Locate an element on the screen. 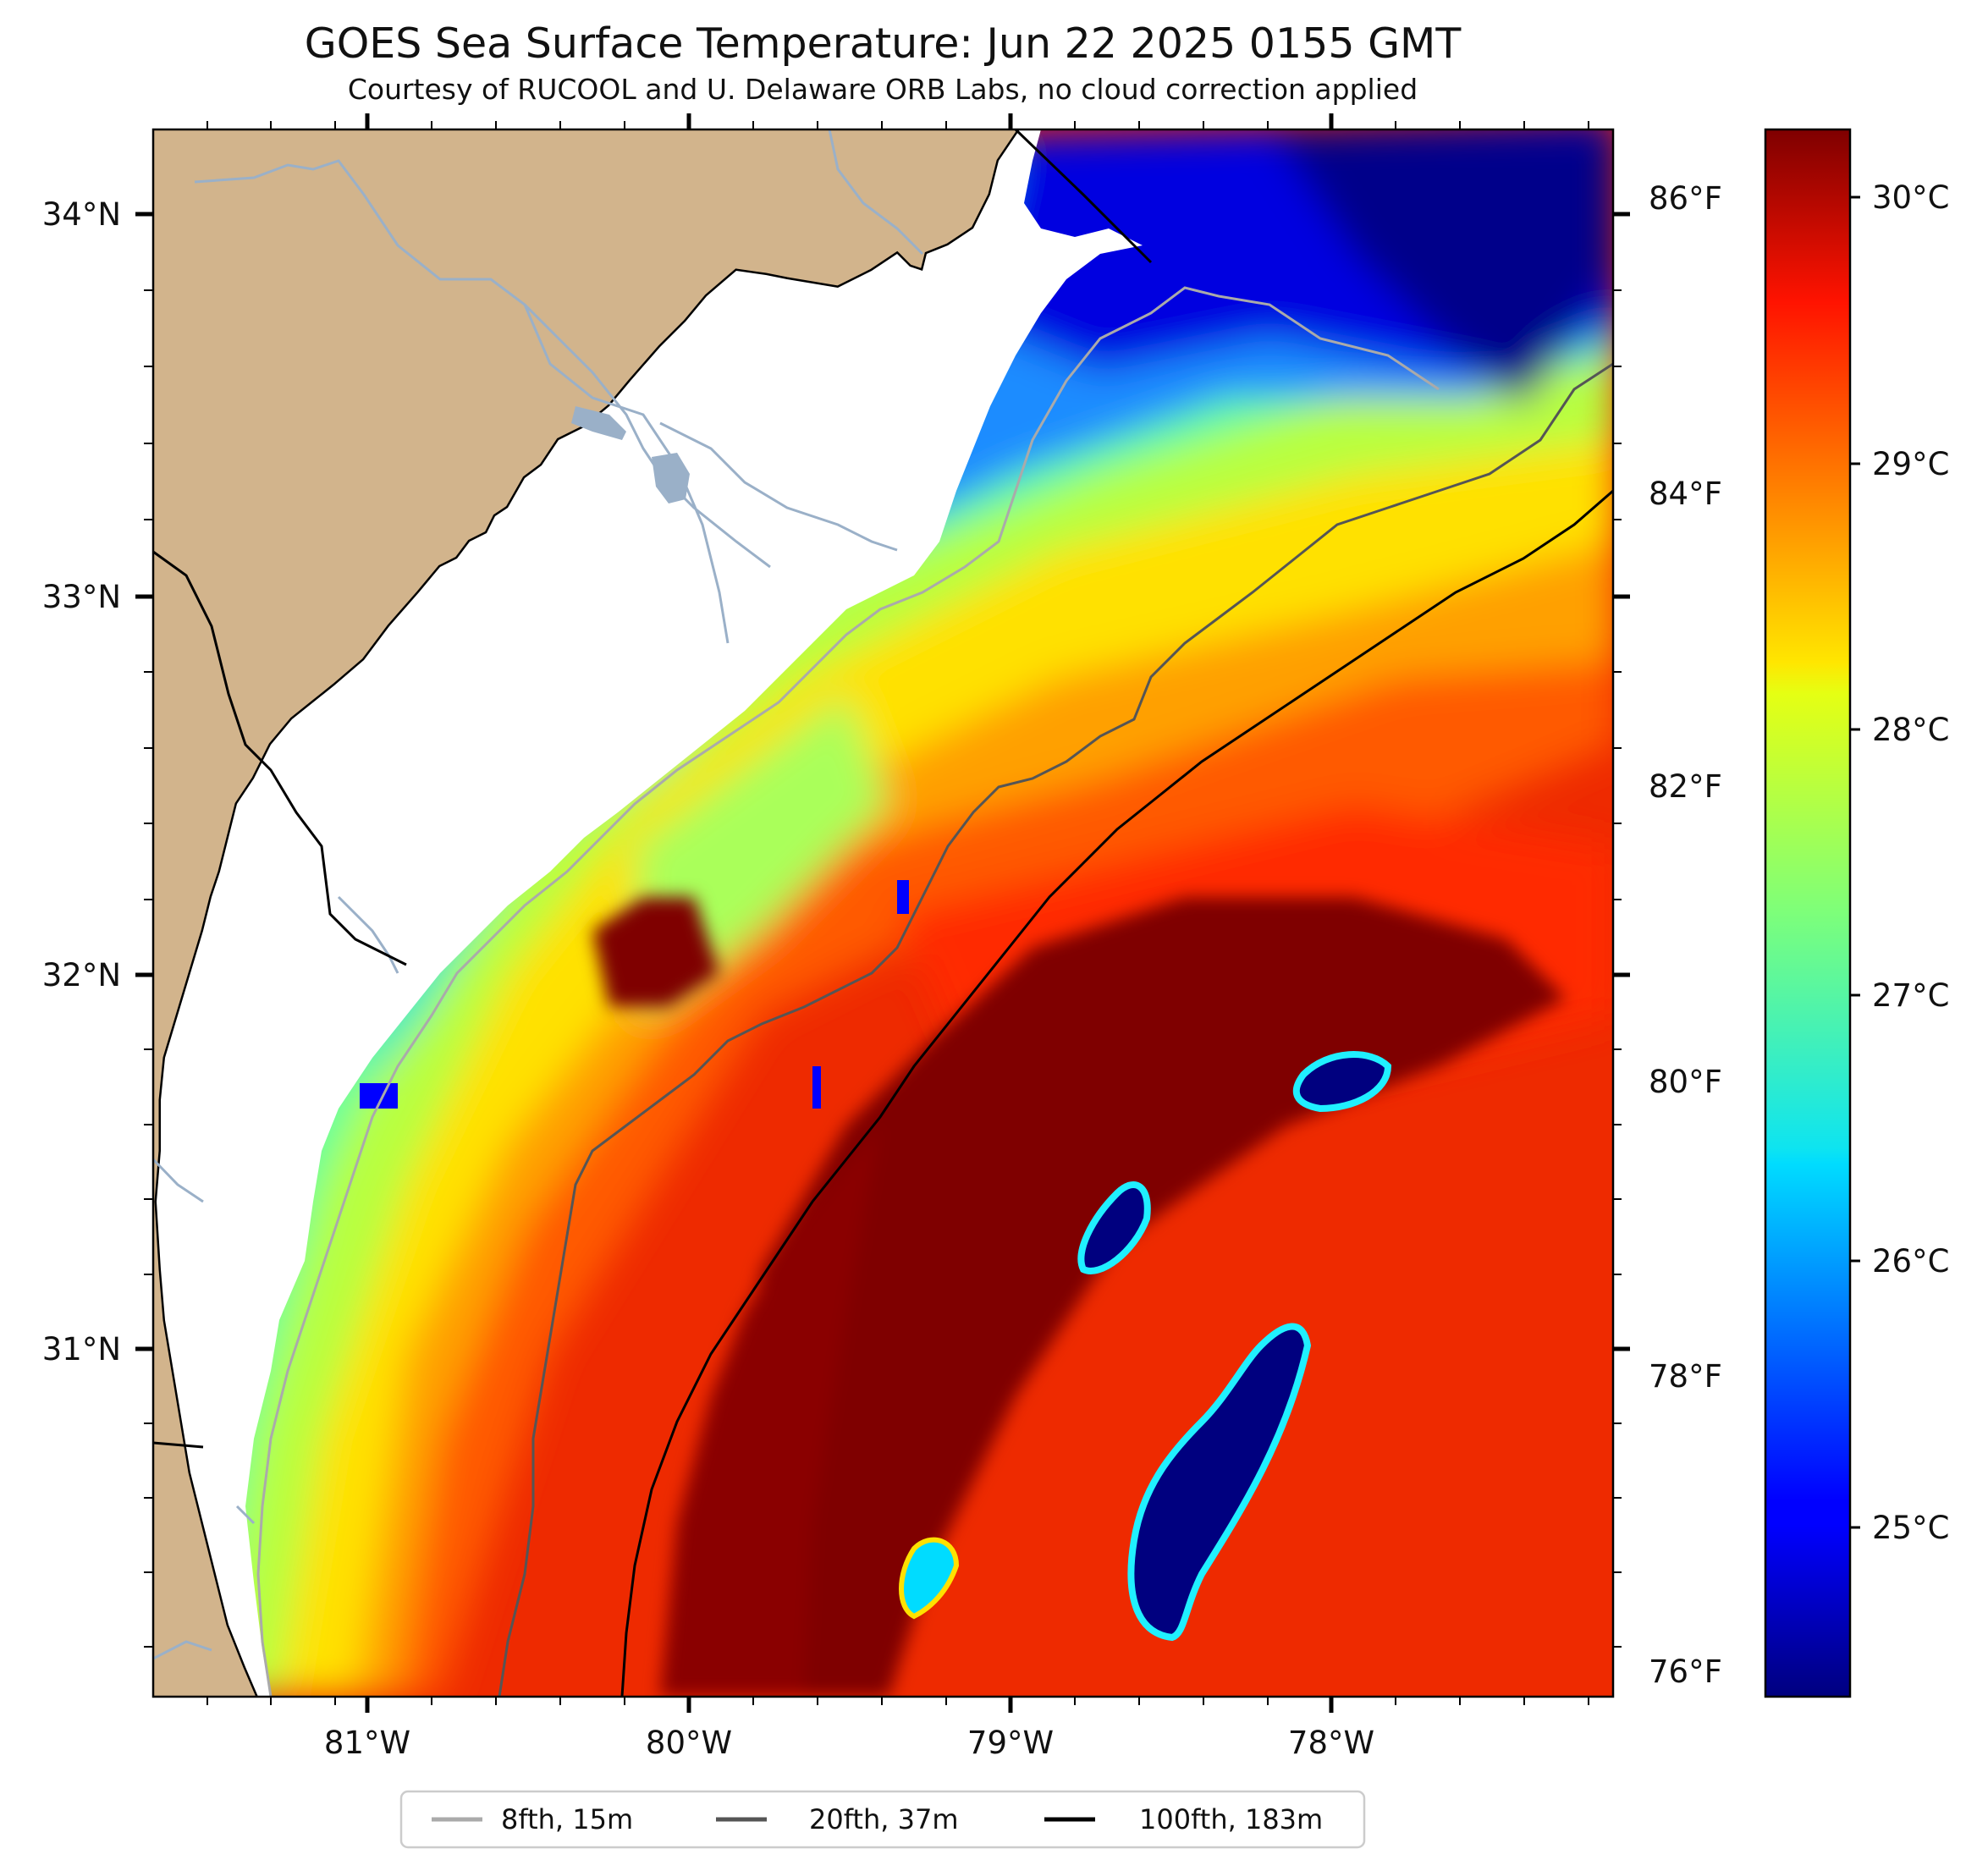  legend-label-8fth: 8fth, 15m is located at coordinates (567, 1819).